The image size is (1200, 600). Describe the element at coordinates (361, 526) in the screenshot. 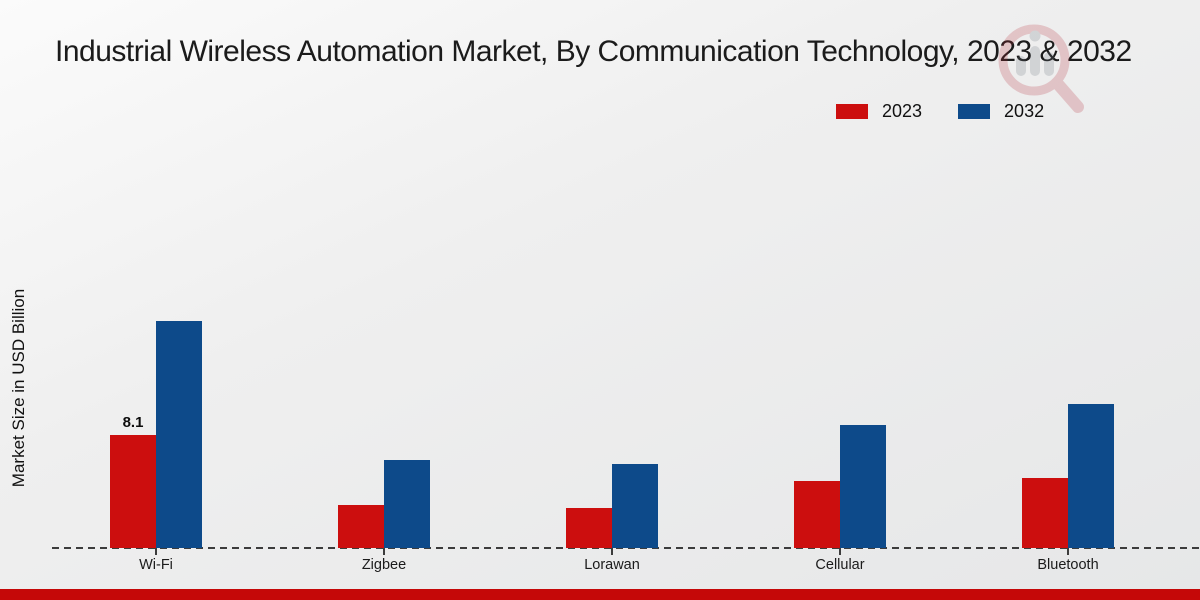

I see `bar-zigbee-2023` at that location.